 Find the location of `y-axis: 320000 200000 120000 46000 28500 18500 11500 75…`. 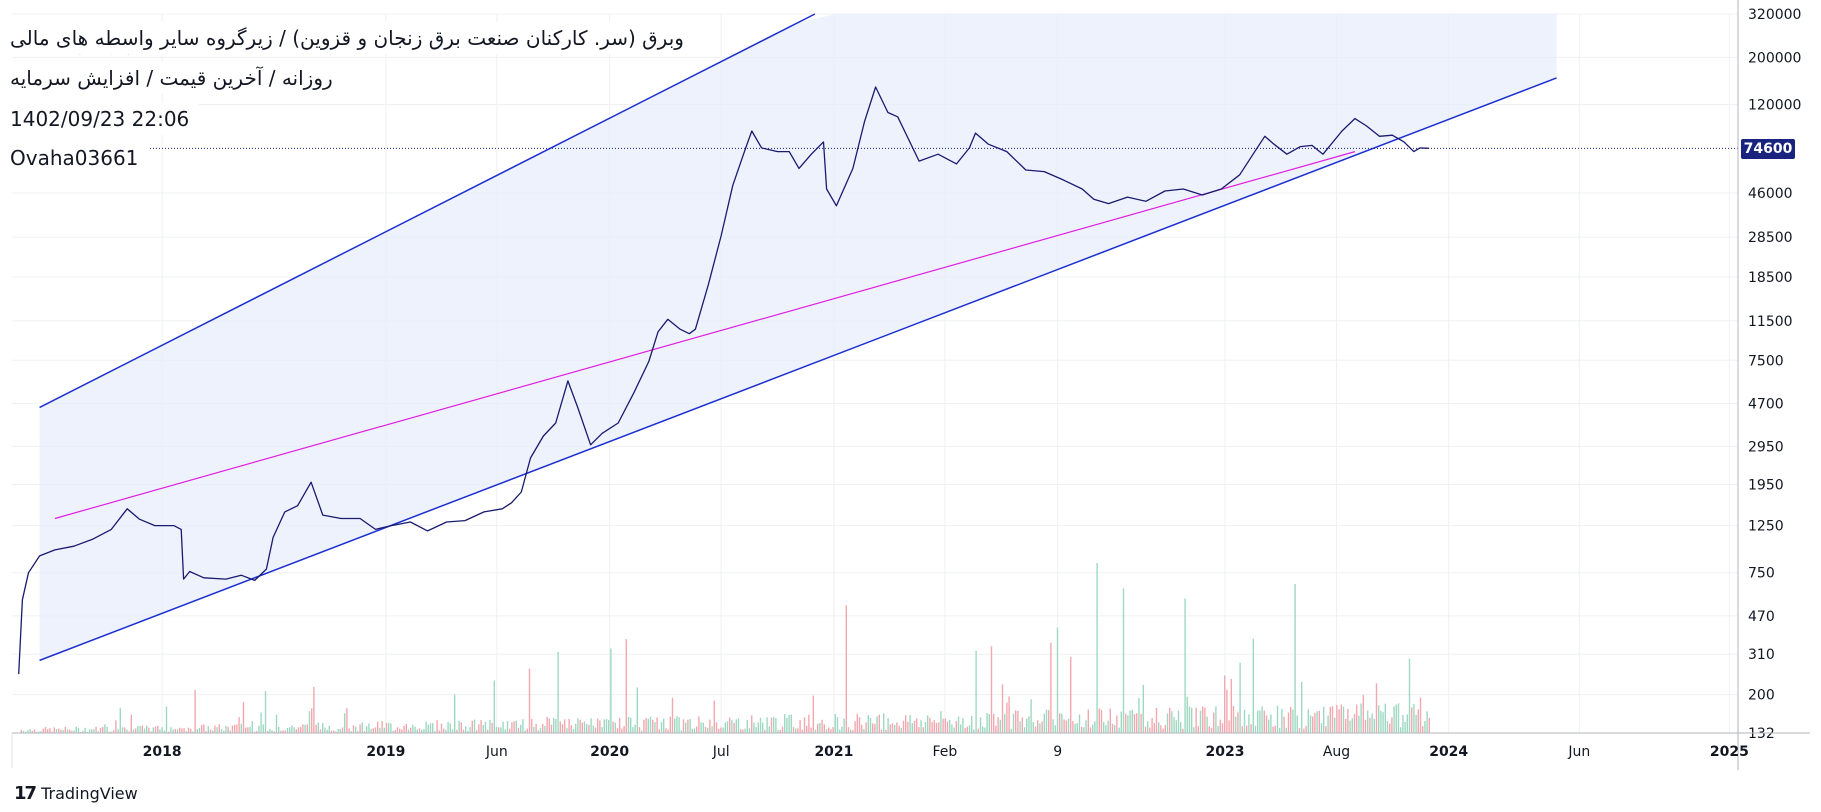

y-axis: 320000 200000 120000 46000 28500 18500 11500 75… is located at coordinates (1769, 385).